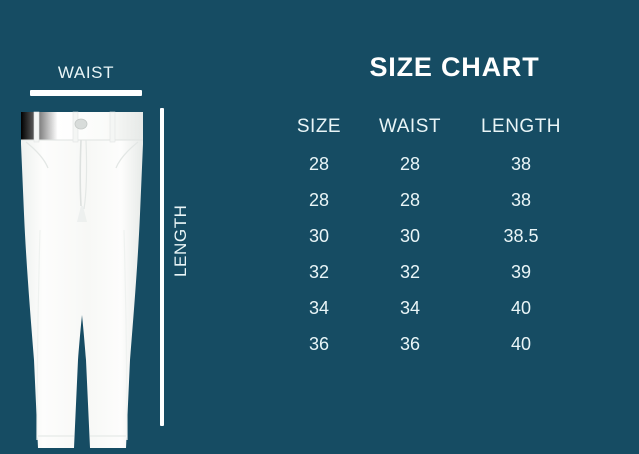  Describe the element at coordinates (319, 235) in the screenshot. I see `cell-size: 30` at that location.